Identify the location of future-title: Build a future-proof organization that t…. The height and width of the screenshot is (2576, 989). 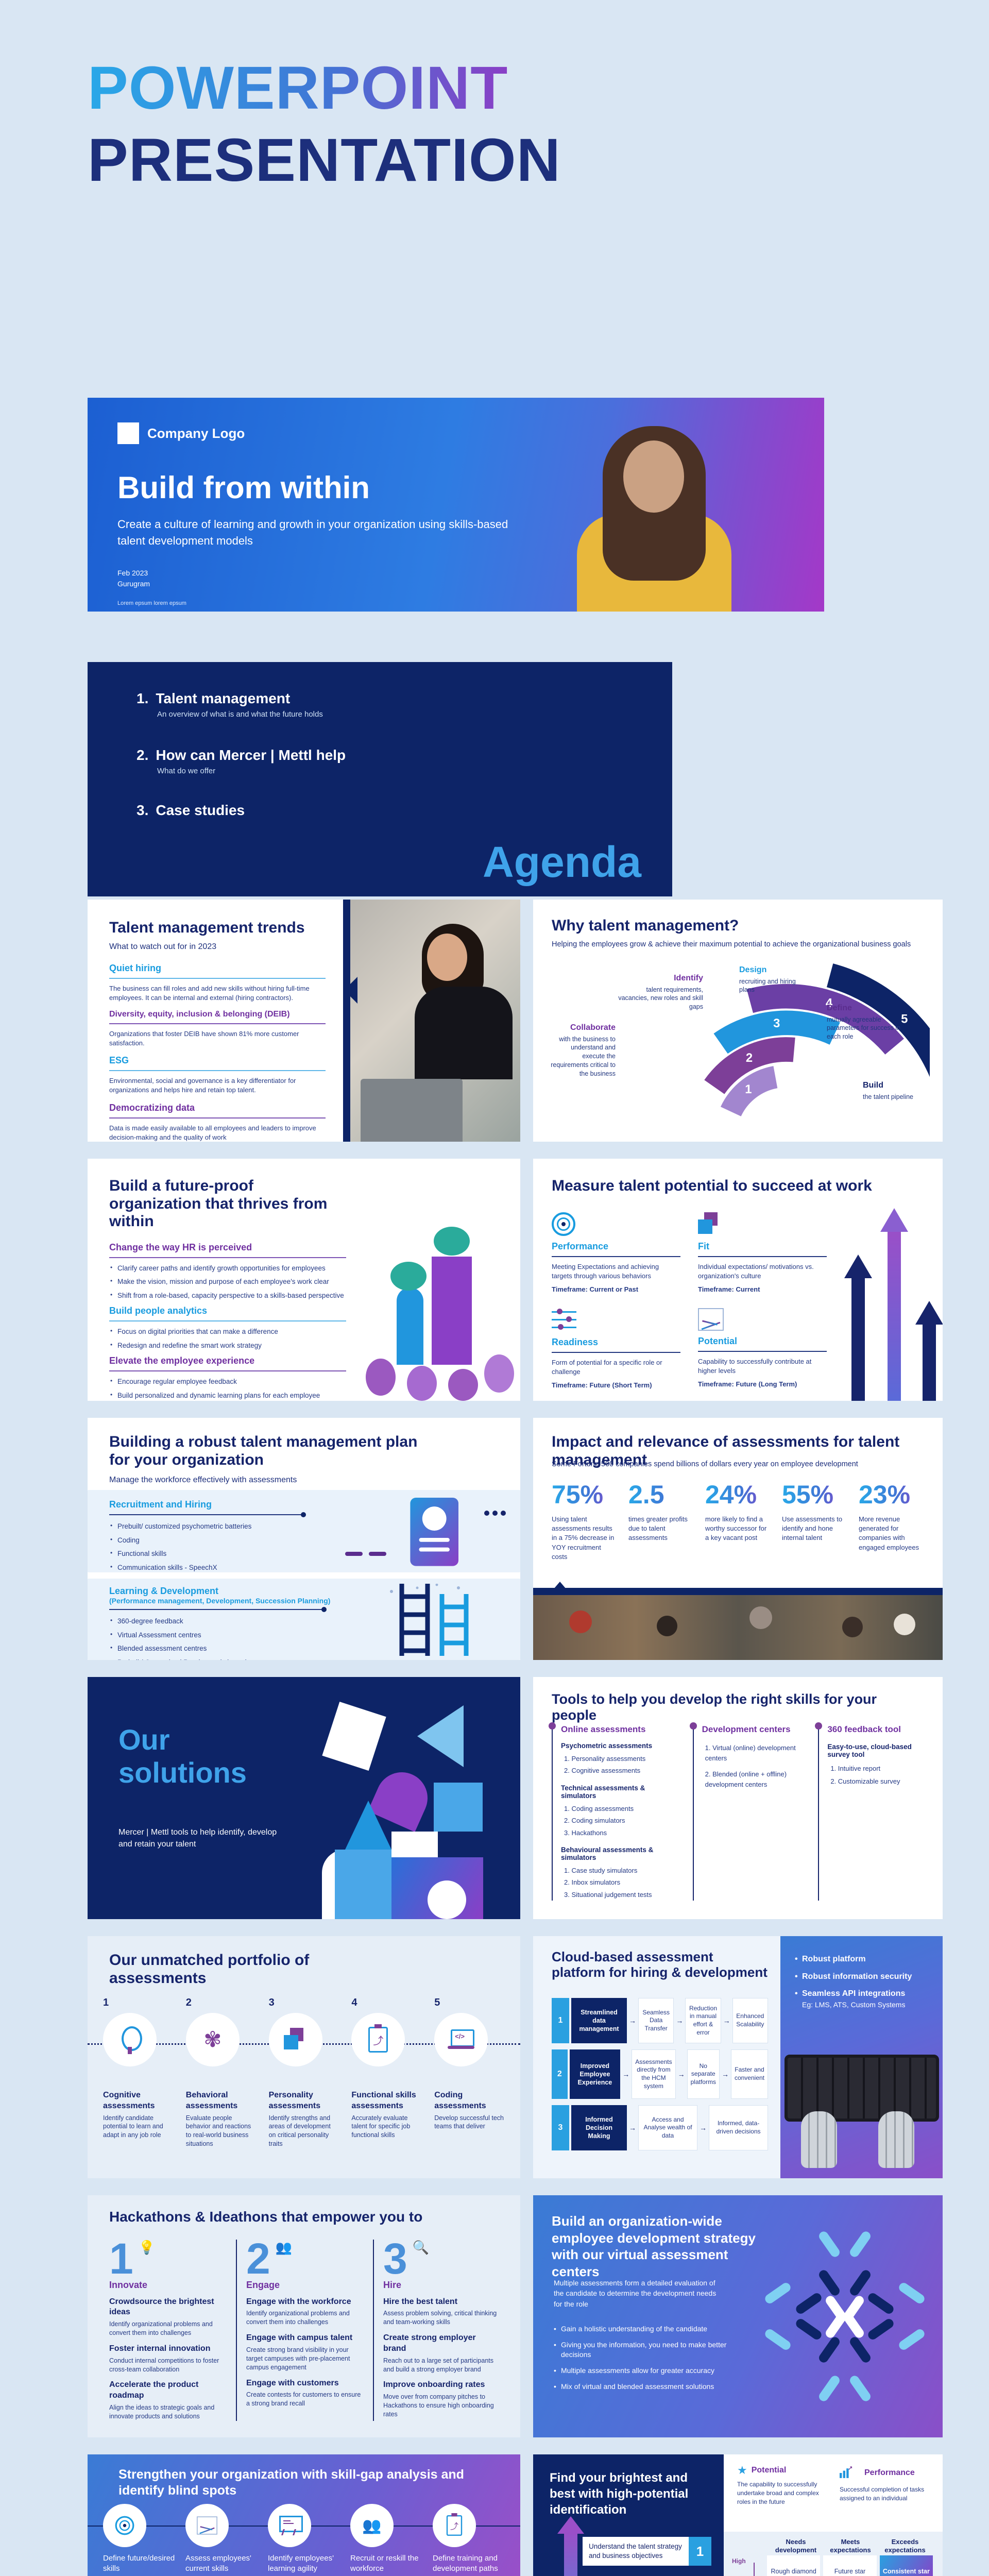
(218, 1204).